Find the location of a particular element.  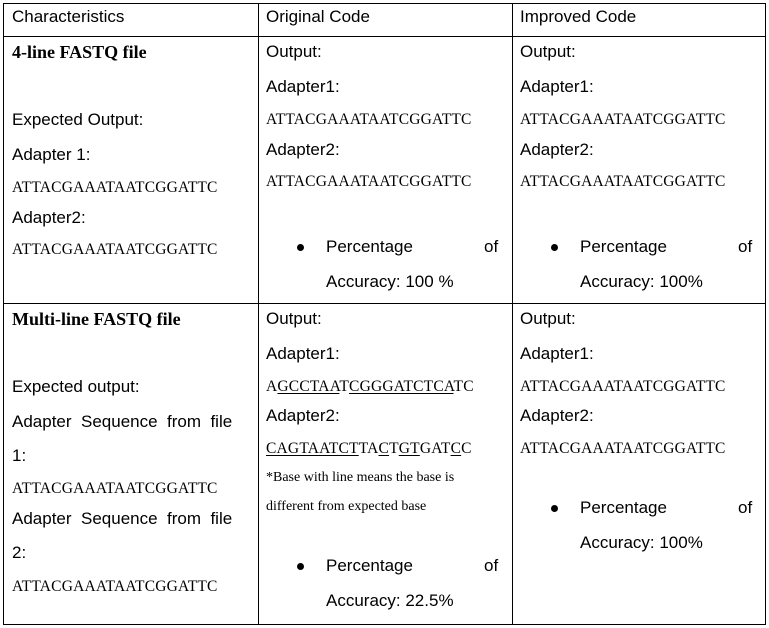

header-improved-code: Improved Code is located at coordinates (578, 16).